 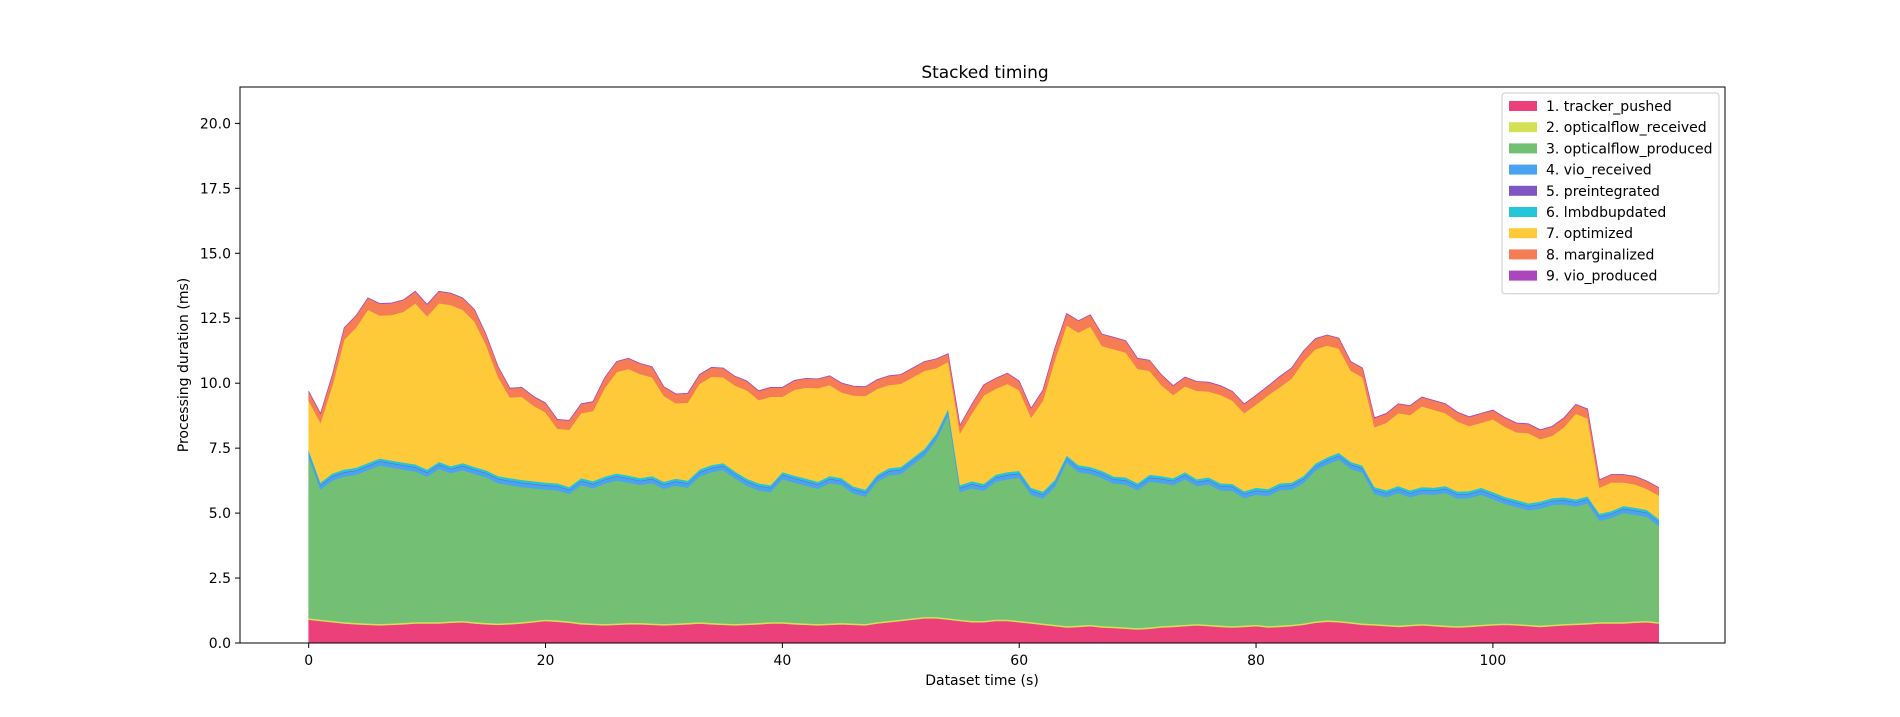 What do you see at coordinates (1603, 192) in the screenshot?
I see `legend-entry: 5. preintegrated` at bounding box center [1603, 192].